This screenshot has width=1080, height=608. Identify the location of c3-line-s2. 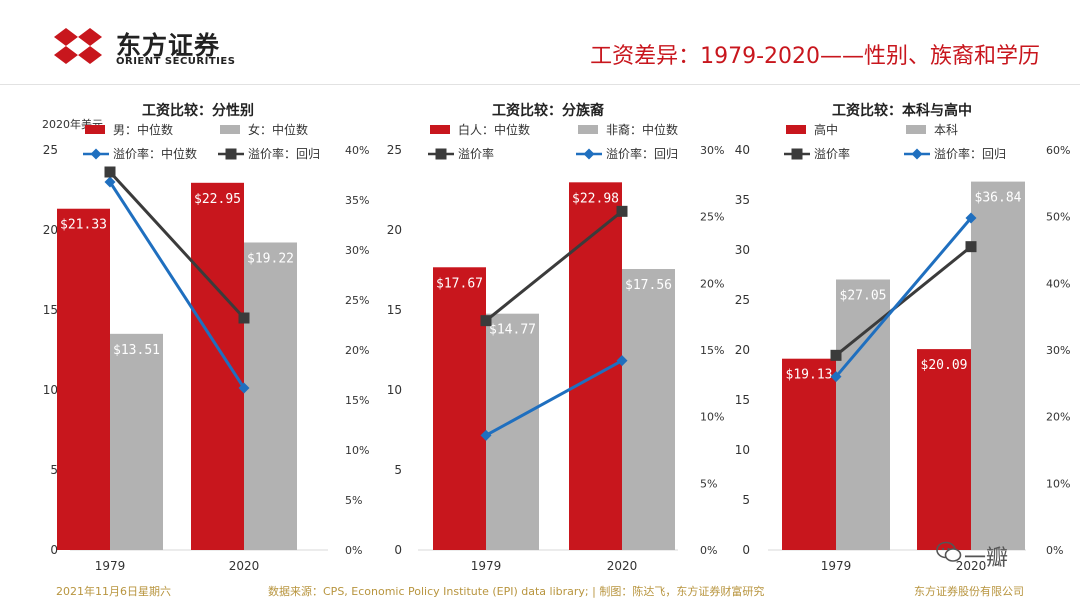
(903, 297).